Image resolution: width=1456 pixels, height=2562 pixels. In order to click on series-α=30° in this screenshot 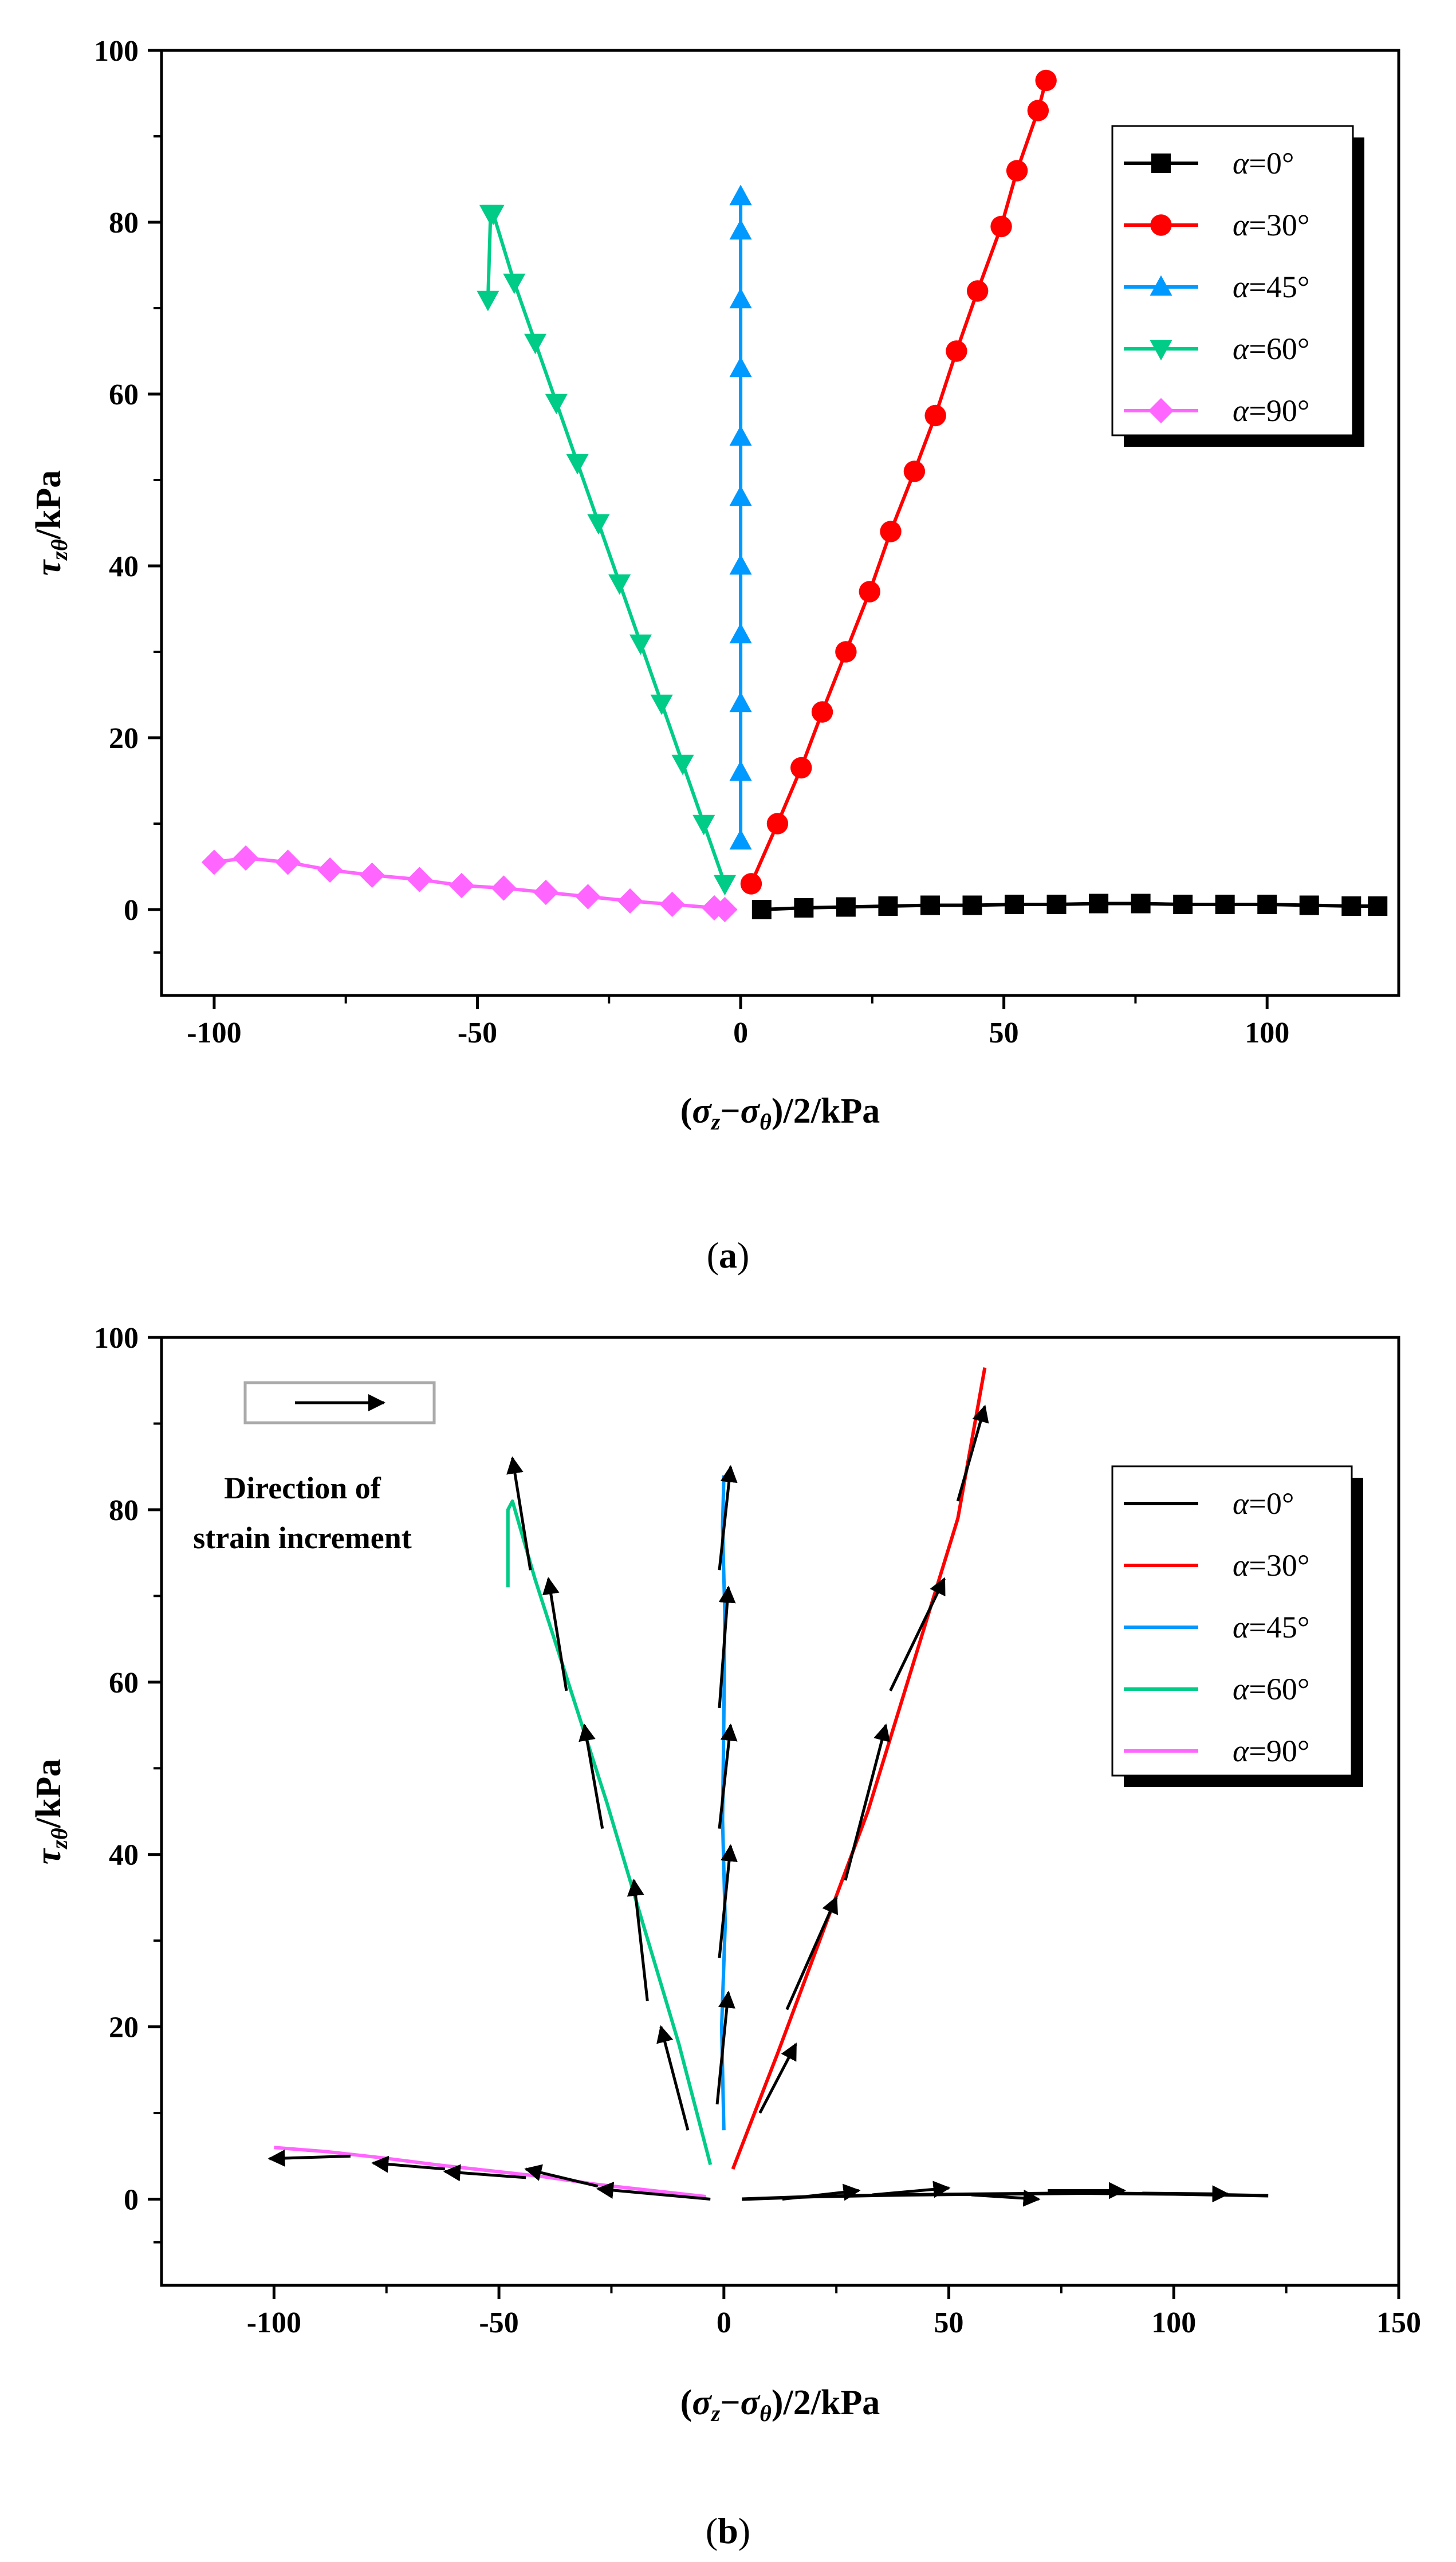, I will do `click(859, 1769)`.